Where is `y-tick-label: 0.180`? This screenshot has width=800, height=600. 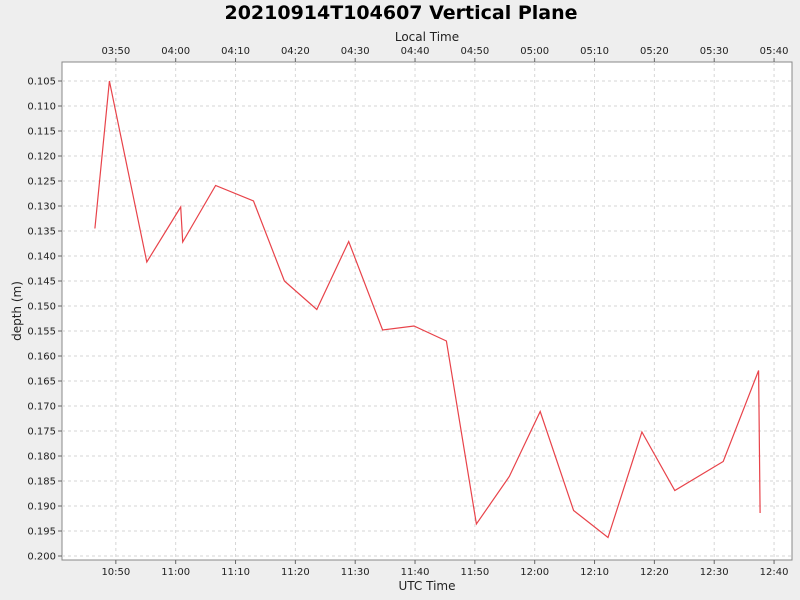
y-tick-label: 0.180 is located at coordinates (41, 457).